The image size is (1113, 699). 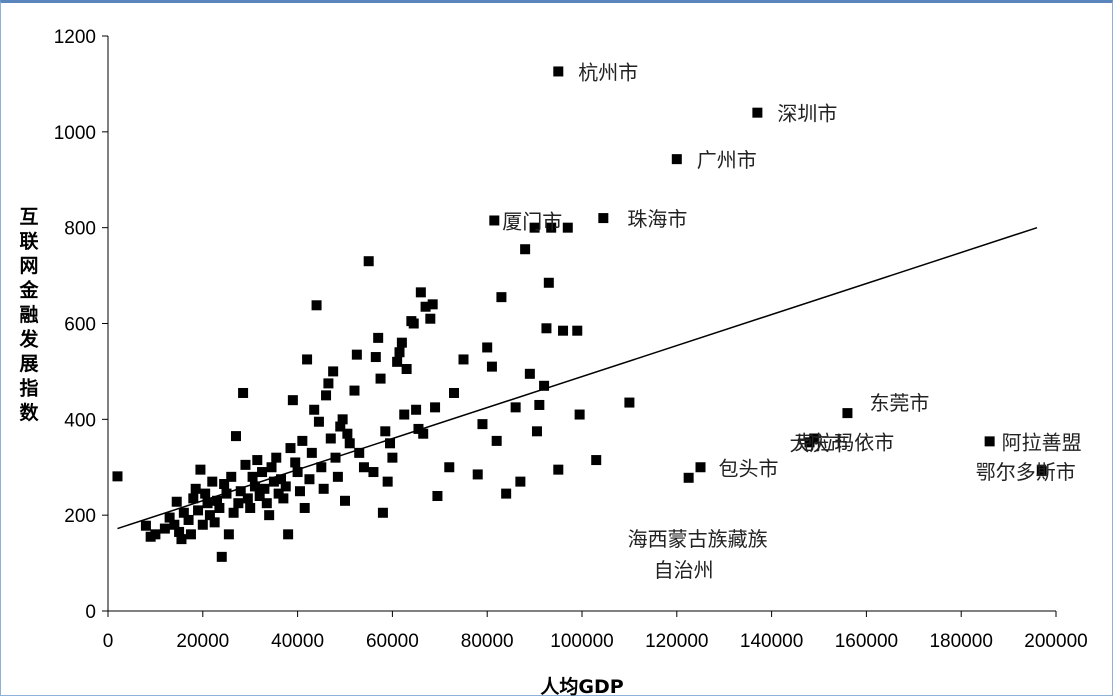 What do you see at coordinates (1055, 641) in the screenshot?
I see `x-tick-label: 200000` at bounding box center [1055, 641].